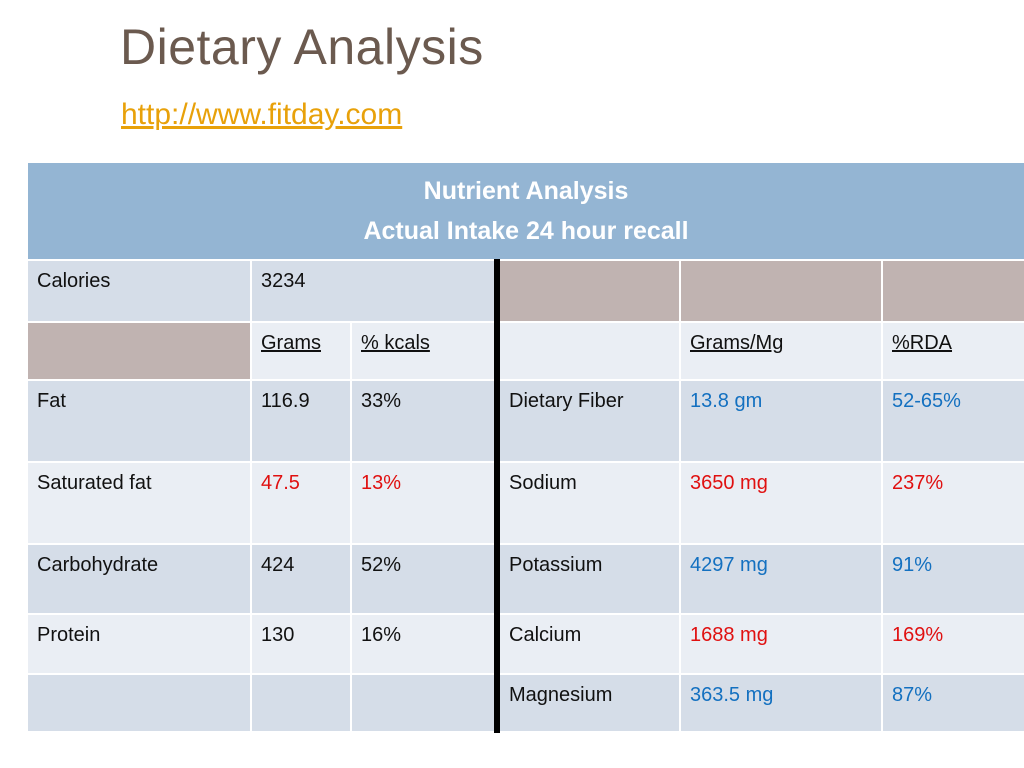  I want to click on nutrient-label: Calcium, so click(587, 644).